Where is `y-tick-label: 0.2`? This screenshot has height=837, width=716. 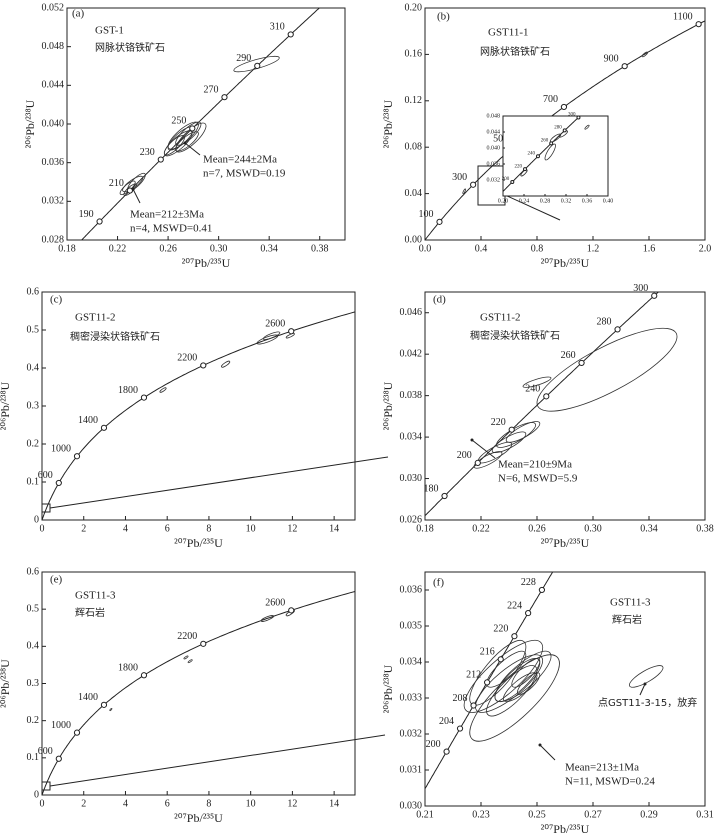
y-tick-label: 0.2 is located at coordinates (33, 720).